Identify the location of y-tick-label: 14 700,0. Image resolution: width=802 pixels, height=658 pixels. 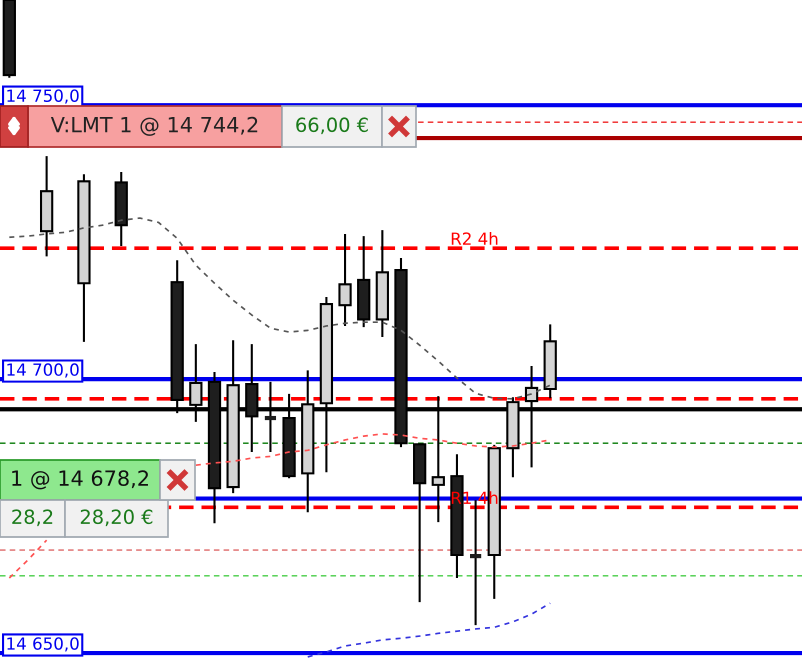
(43, 370).